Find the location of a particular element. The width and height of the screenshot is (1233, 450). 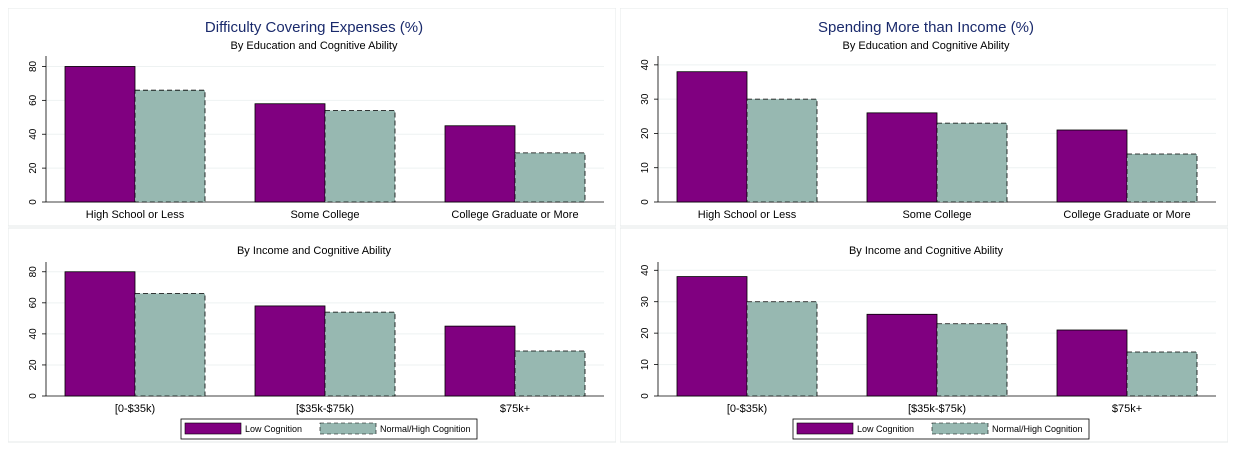

chart-subtitle-income-spending: By Income and Cognitive Ability is located at coordinates (926, 251).